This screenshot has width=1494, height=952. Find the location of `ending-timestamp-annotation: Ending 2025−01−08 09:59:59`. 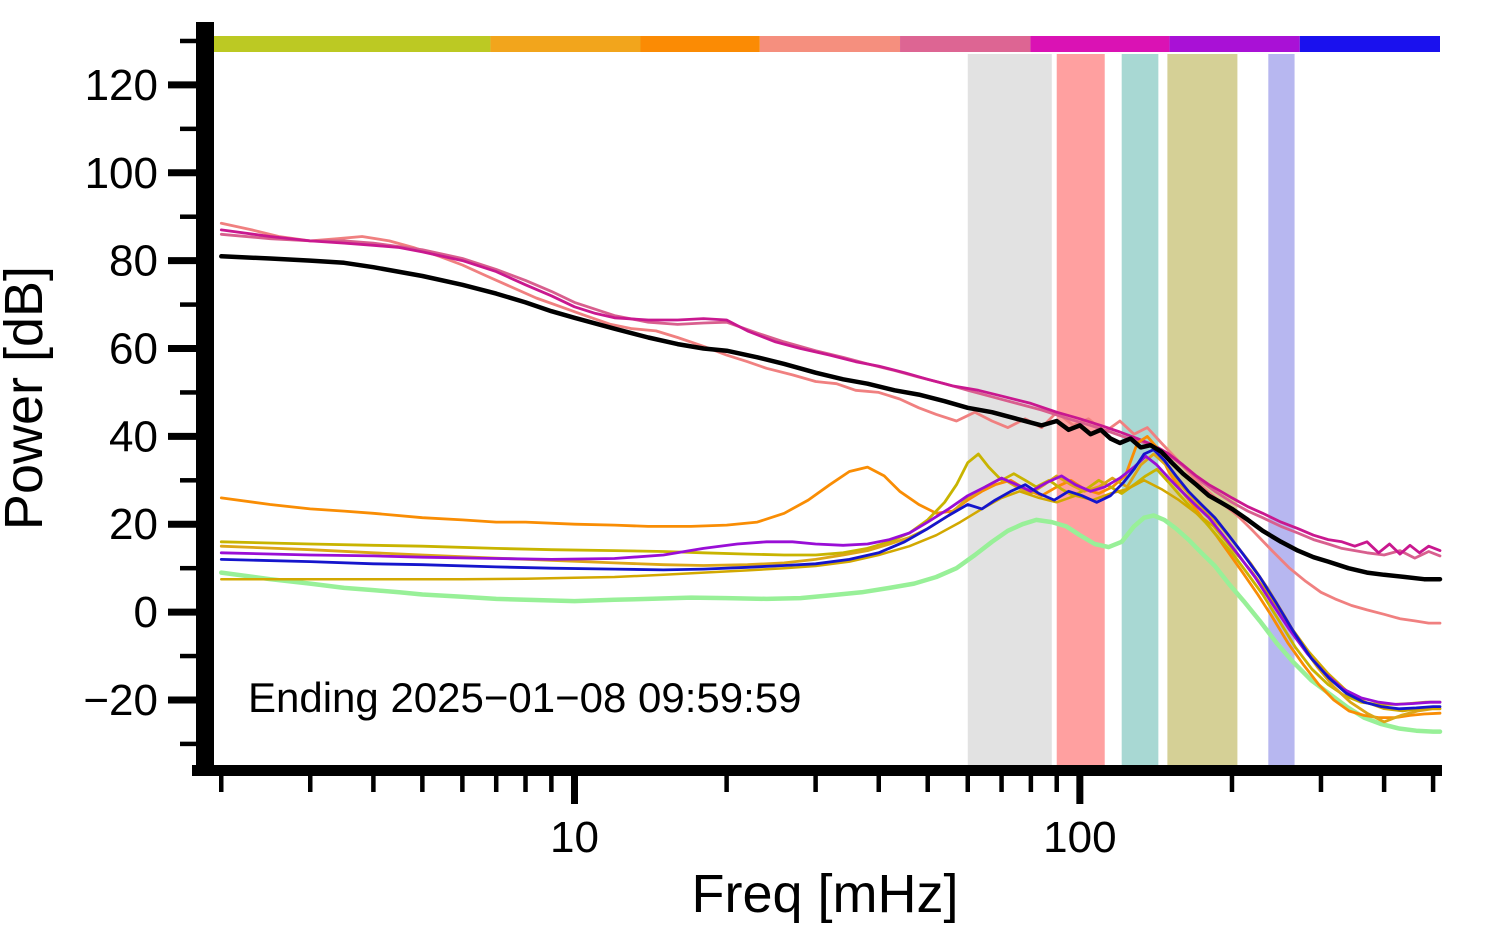

ending-timestamp-annotation: Ending 2025−01−08 09:59:59 is located at coordinates (525, 697).